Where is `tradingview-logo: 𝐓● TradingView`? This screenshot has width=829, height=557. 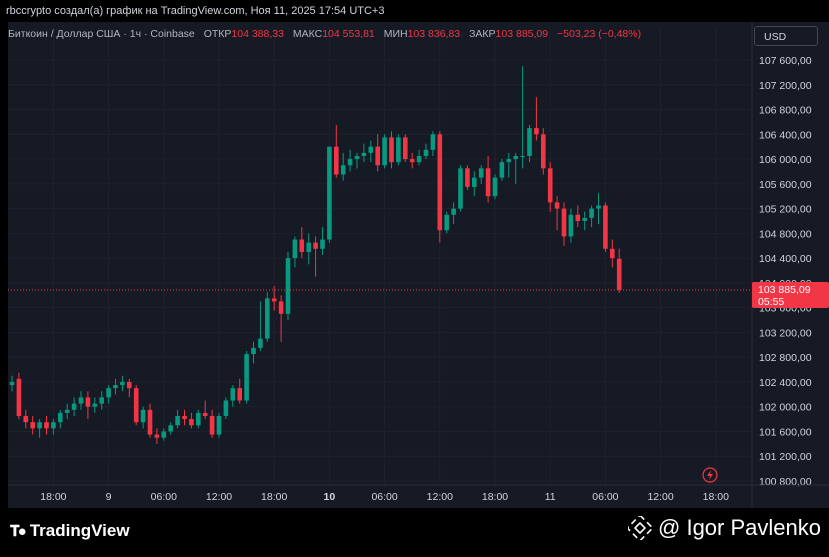
tradingview-logo: 𝐓● TradingView is located at coordinates (70, 531).